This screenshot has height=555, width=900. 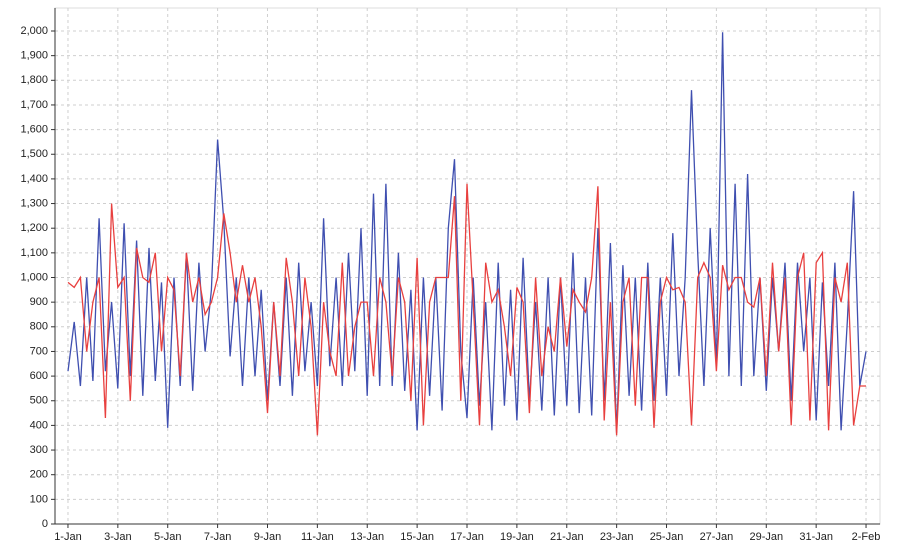 What do you see at coordinates (317, 537) in the screenshot?
I see `x-tick-label: 11-Jan` at bounding box center [317, 537].